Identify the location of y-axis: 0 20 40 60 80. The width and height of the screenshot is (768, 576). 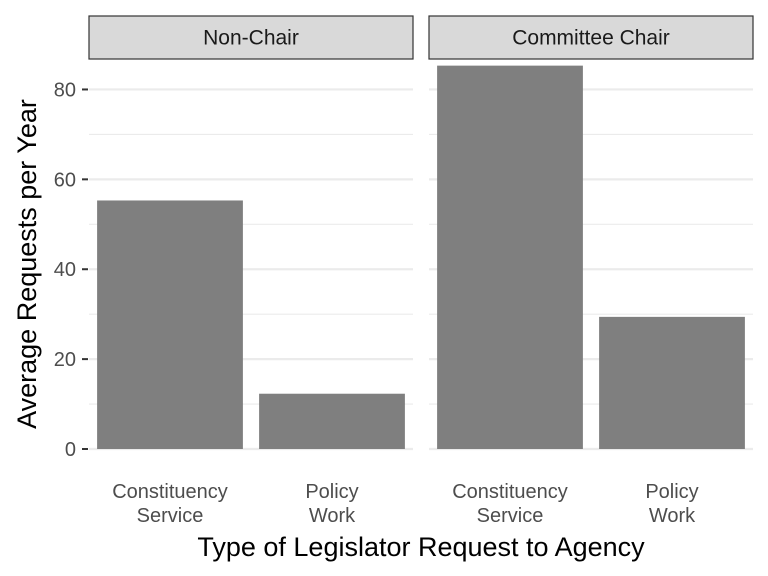
(71, 270).